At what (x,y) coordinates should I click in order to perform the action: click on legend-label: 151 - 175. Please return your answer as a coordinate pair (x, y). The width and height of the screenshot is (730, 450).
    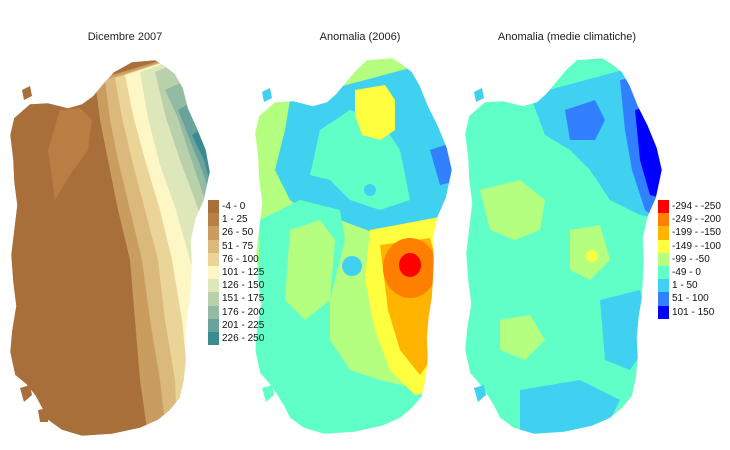
    Looking at the image, I should click on (243, 299).